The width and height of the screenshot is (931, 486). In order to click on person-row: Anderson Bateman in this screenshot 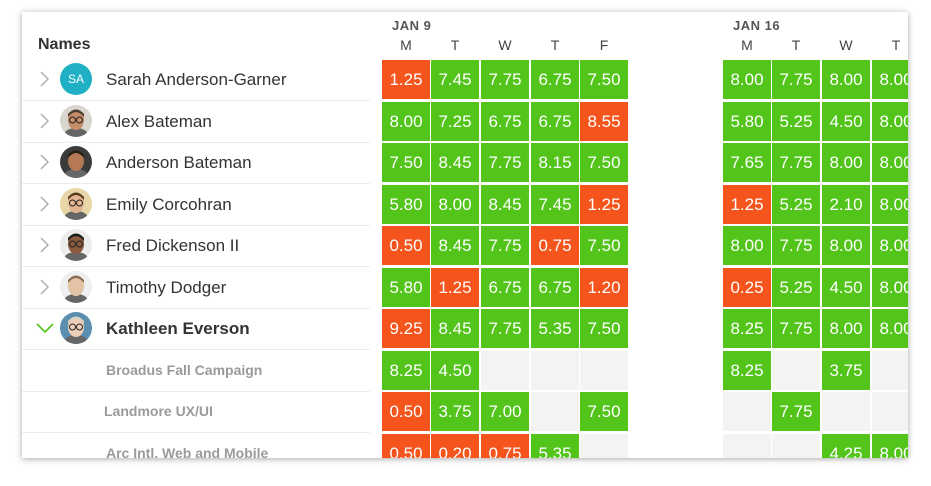, I will do `click(196, 163)`.